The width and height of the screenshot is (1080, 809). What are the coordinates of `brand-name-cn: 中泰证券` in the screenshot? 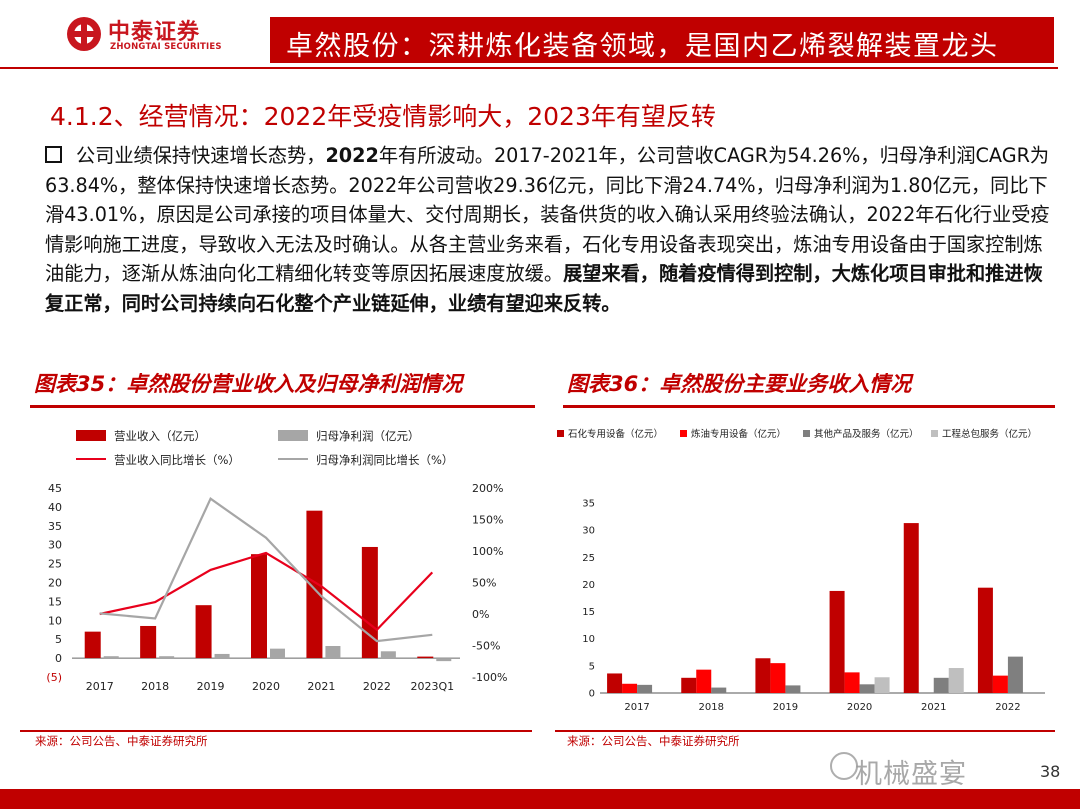 It's located at (154, 32).